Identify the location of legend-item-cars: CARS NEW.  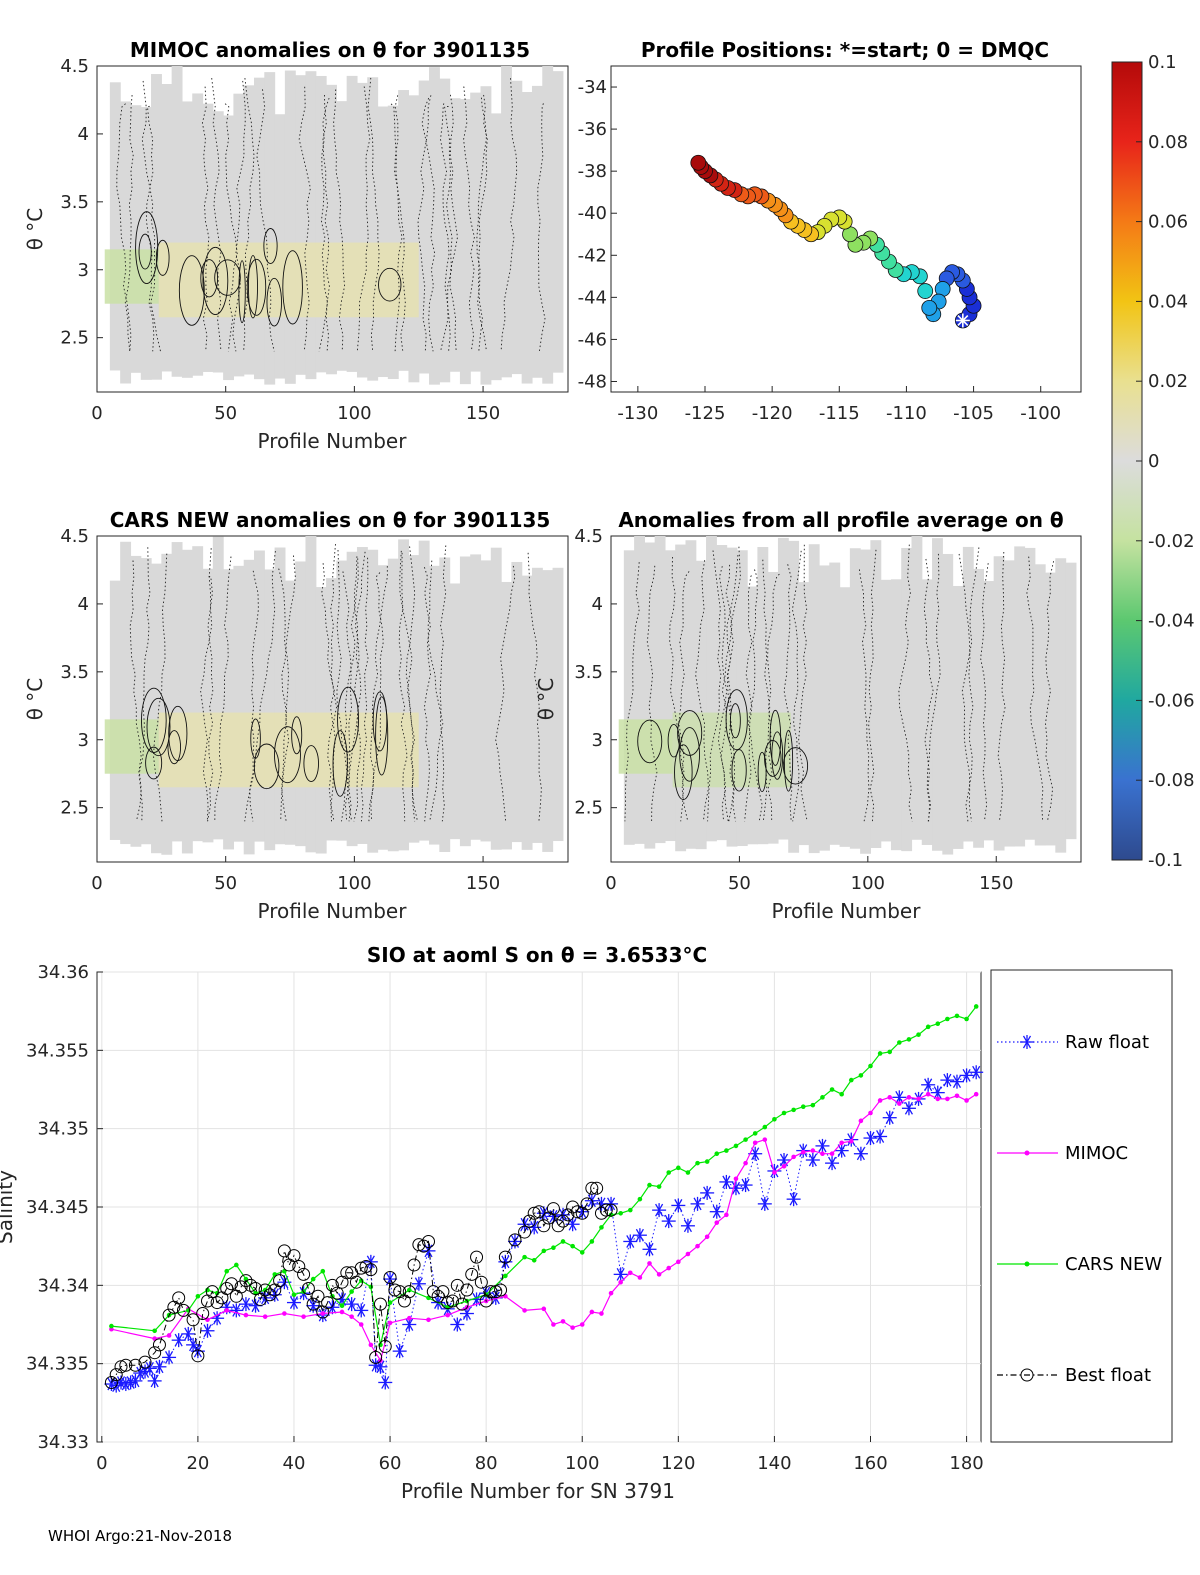
(1079, 1264).